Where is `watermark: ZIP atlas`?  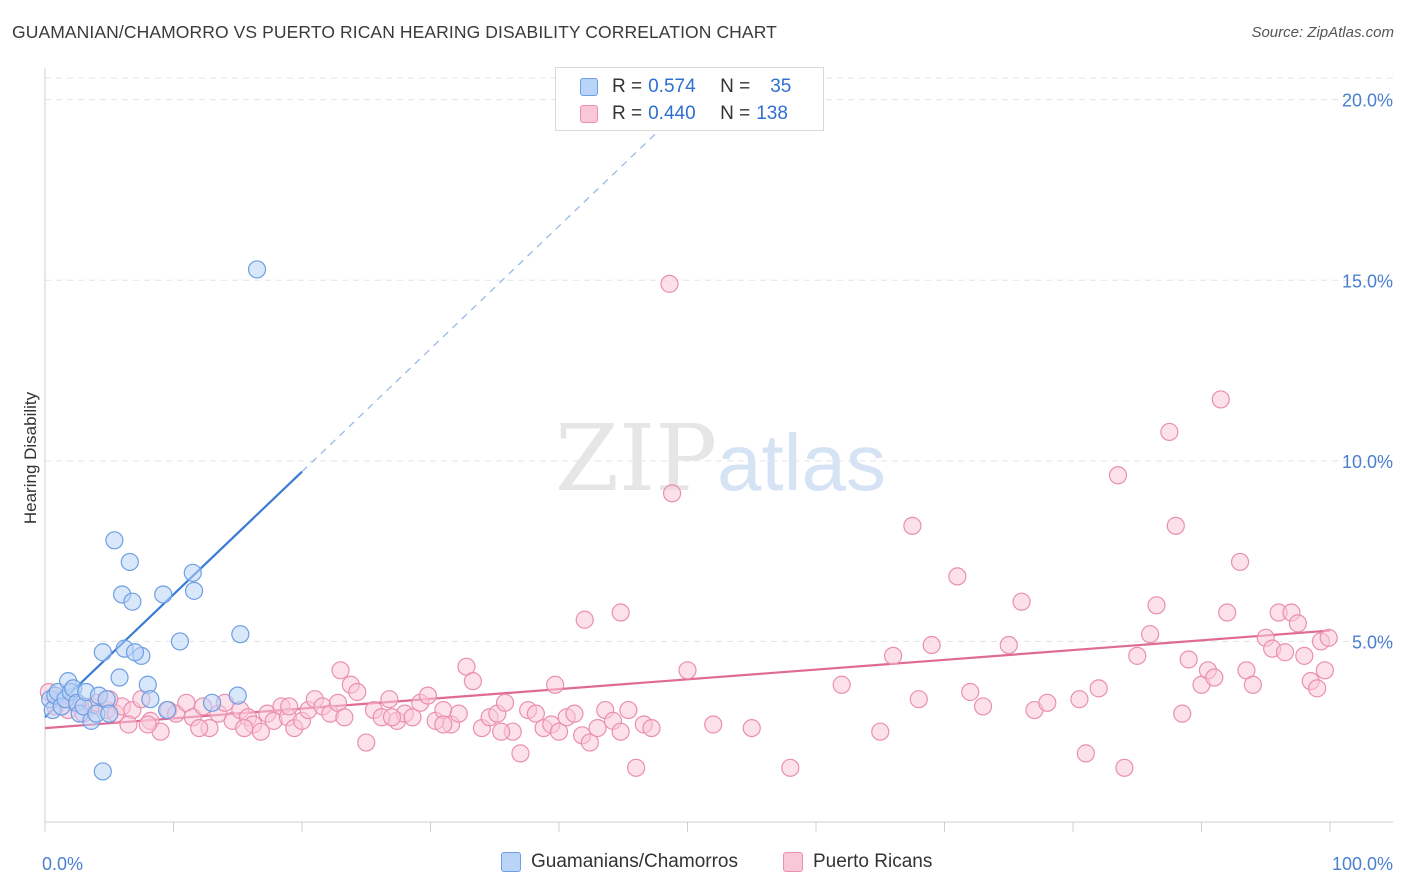
watermark: ZIP atlas is located at coordinates (720, 458).